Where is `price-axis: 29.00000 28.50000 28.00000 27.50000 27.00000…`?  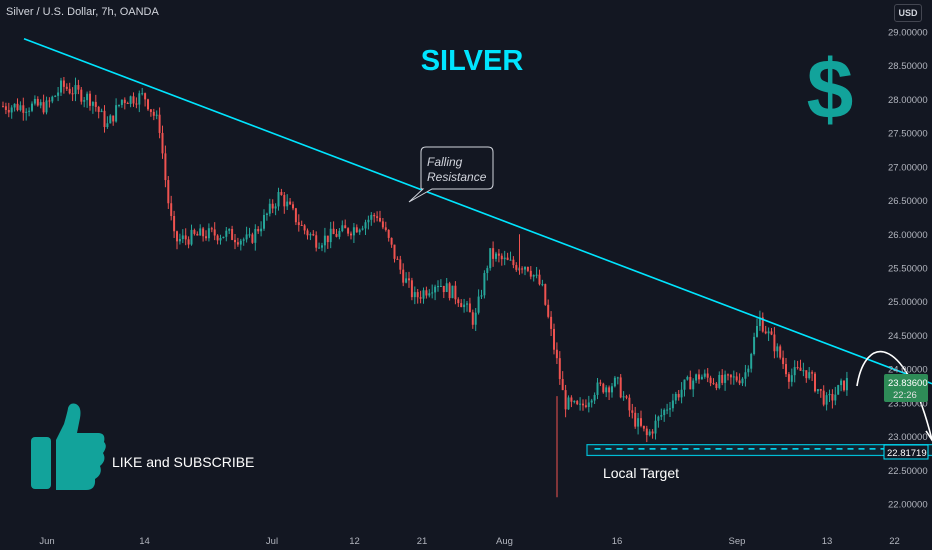 price-axis: 29.00000 28.50000 28.00000 27.50000 27.00000… is located at coordinates (908, 269).